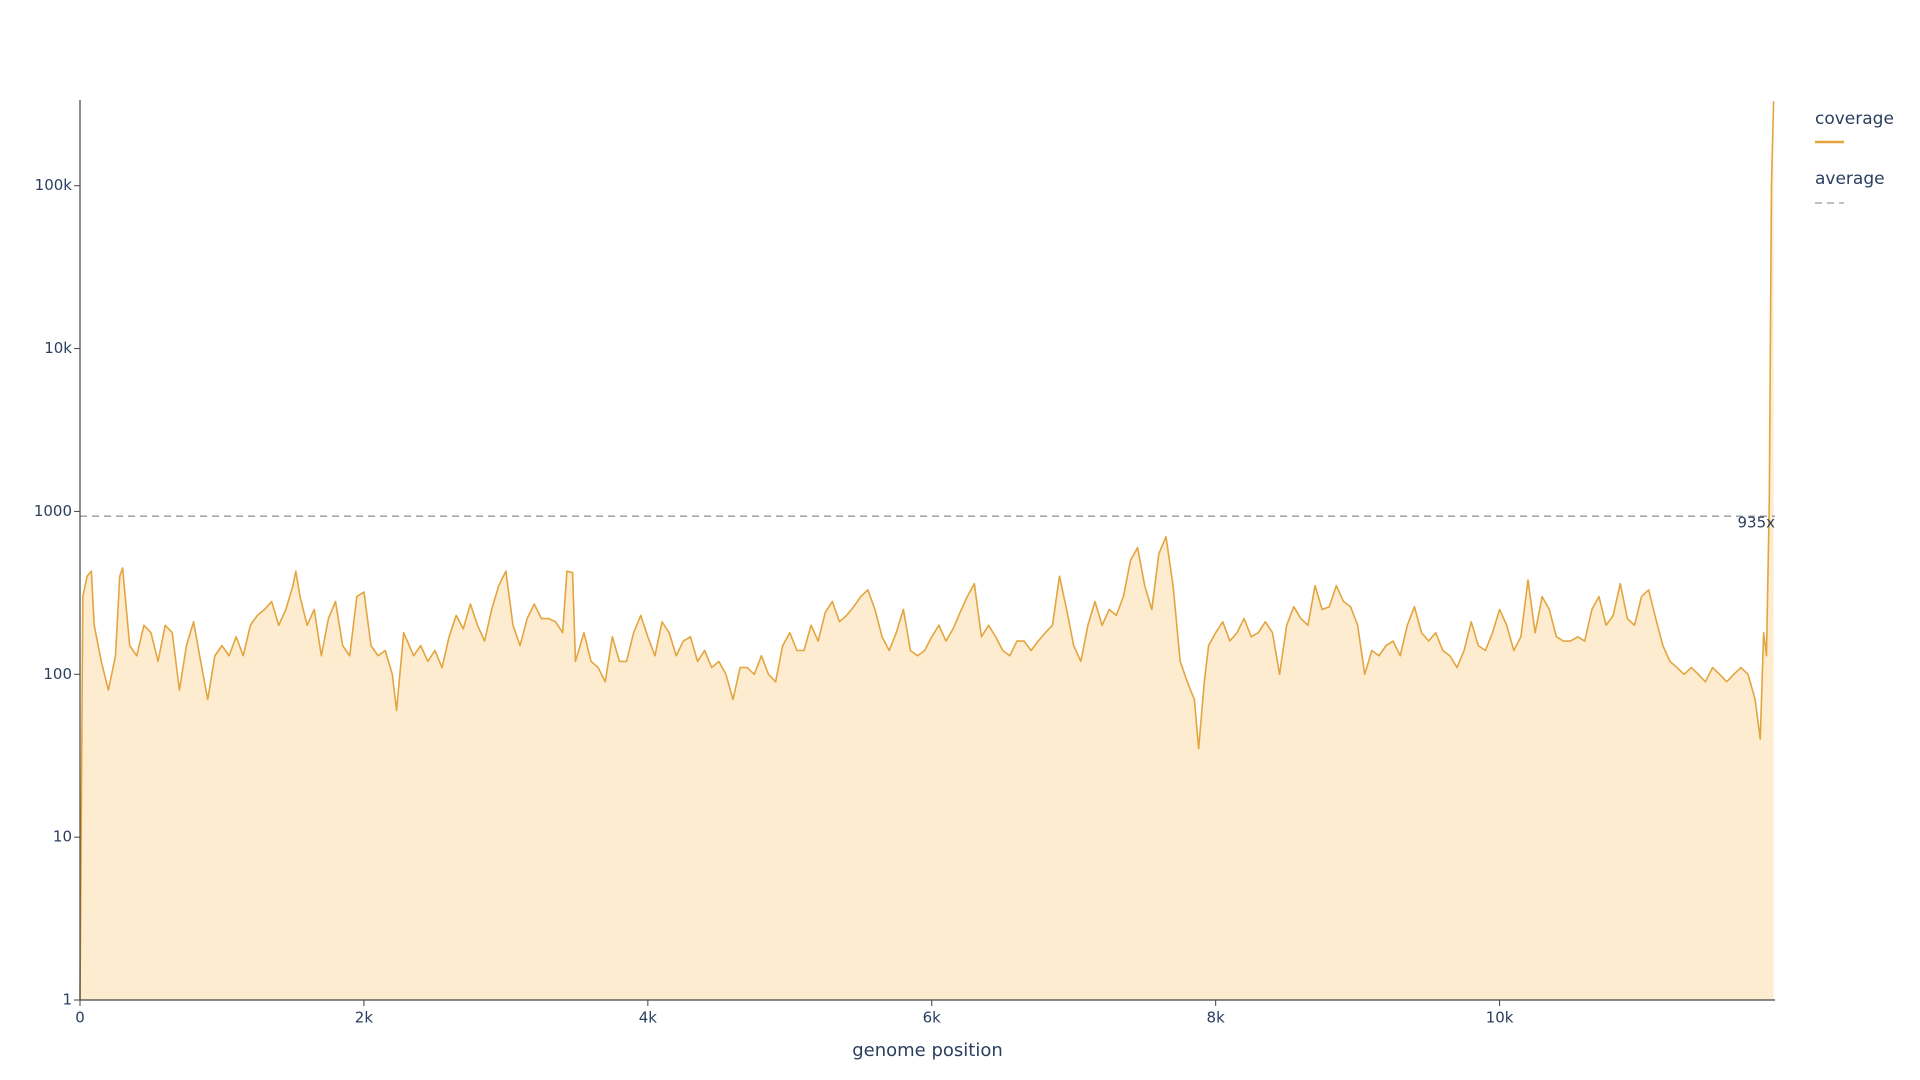 The height and width of the screenshot is (1080, 1920). What do you see at coordinates (648, 1018) in the screenshot?
I see `x-tick-label: 4k` at bounding box center [648, 1018].